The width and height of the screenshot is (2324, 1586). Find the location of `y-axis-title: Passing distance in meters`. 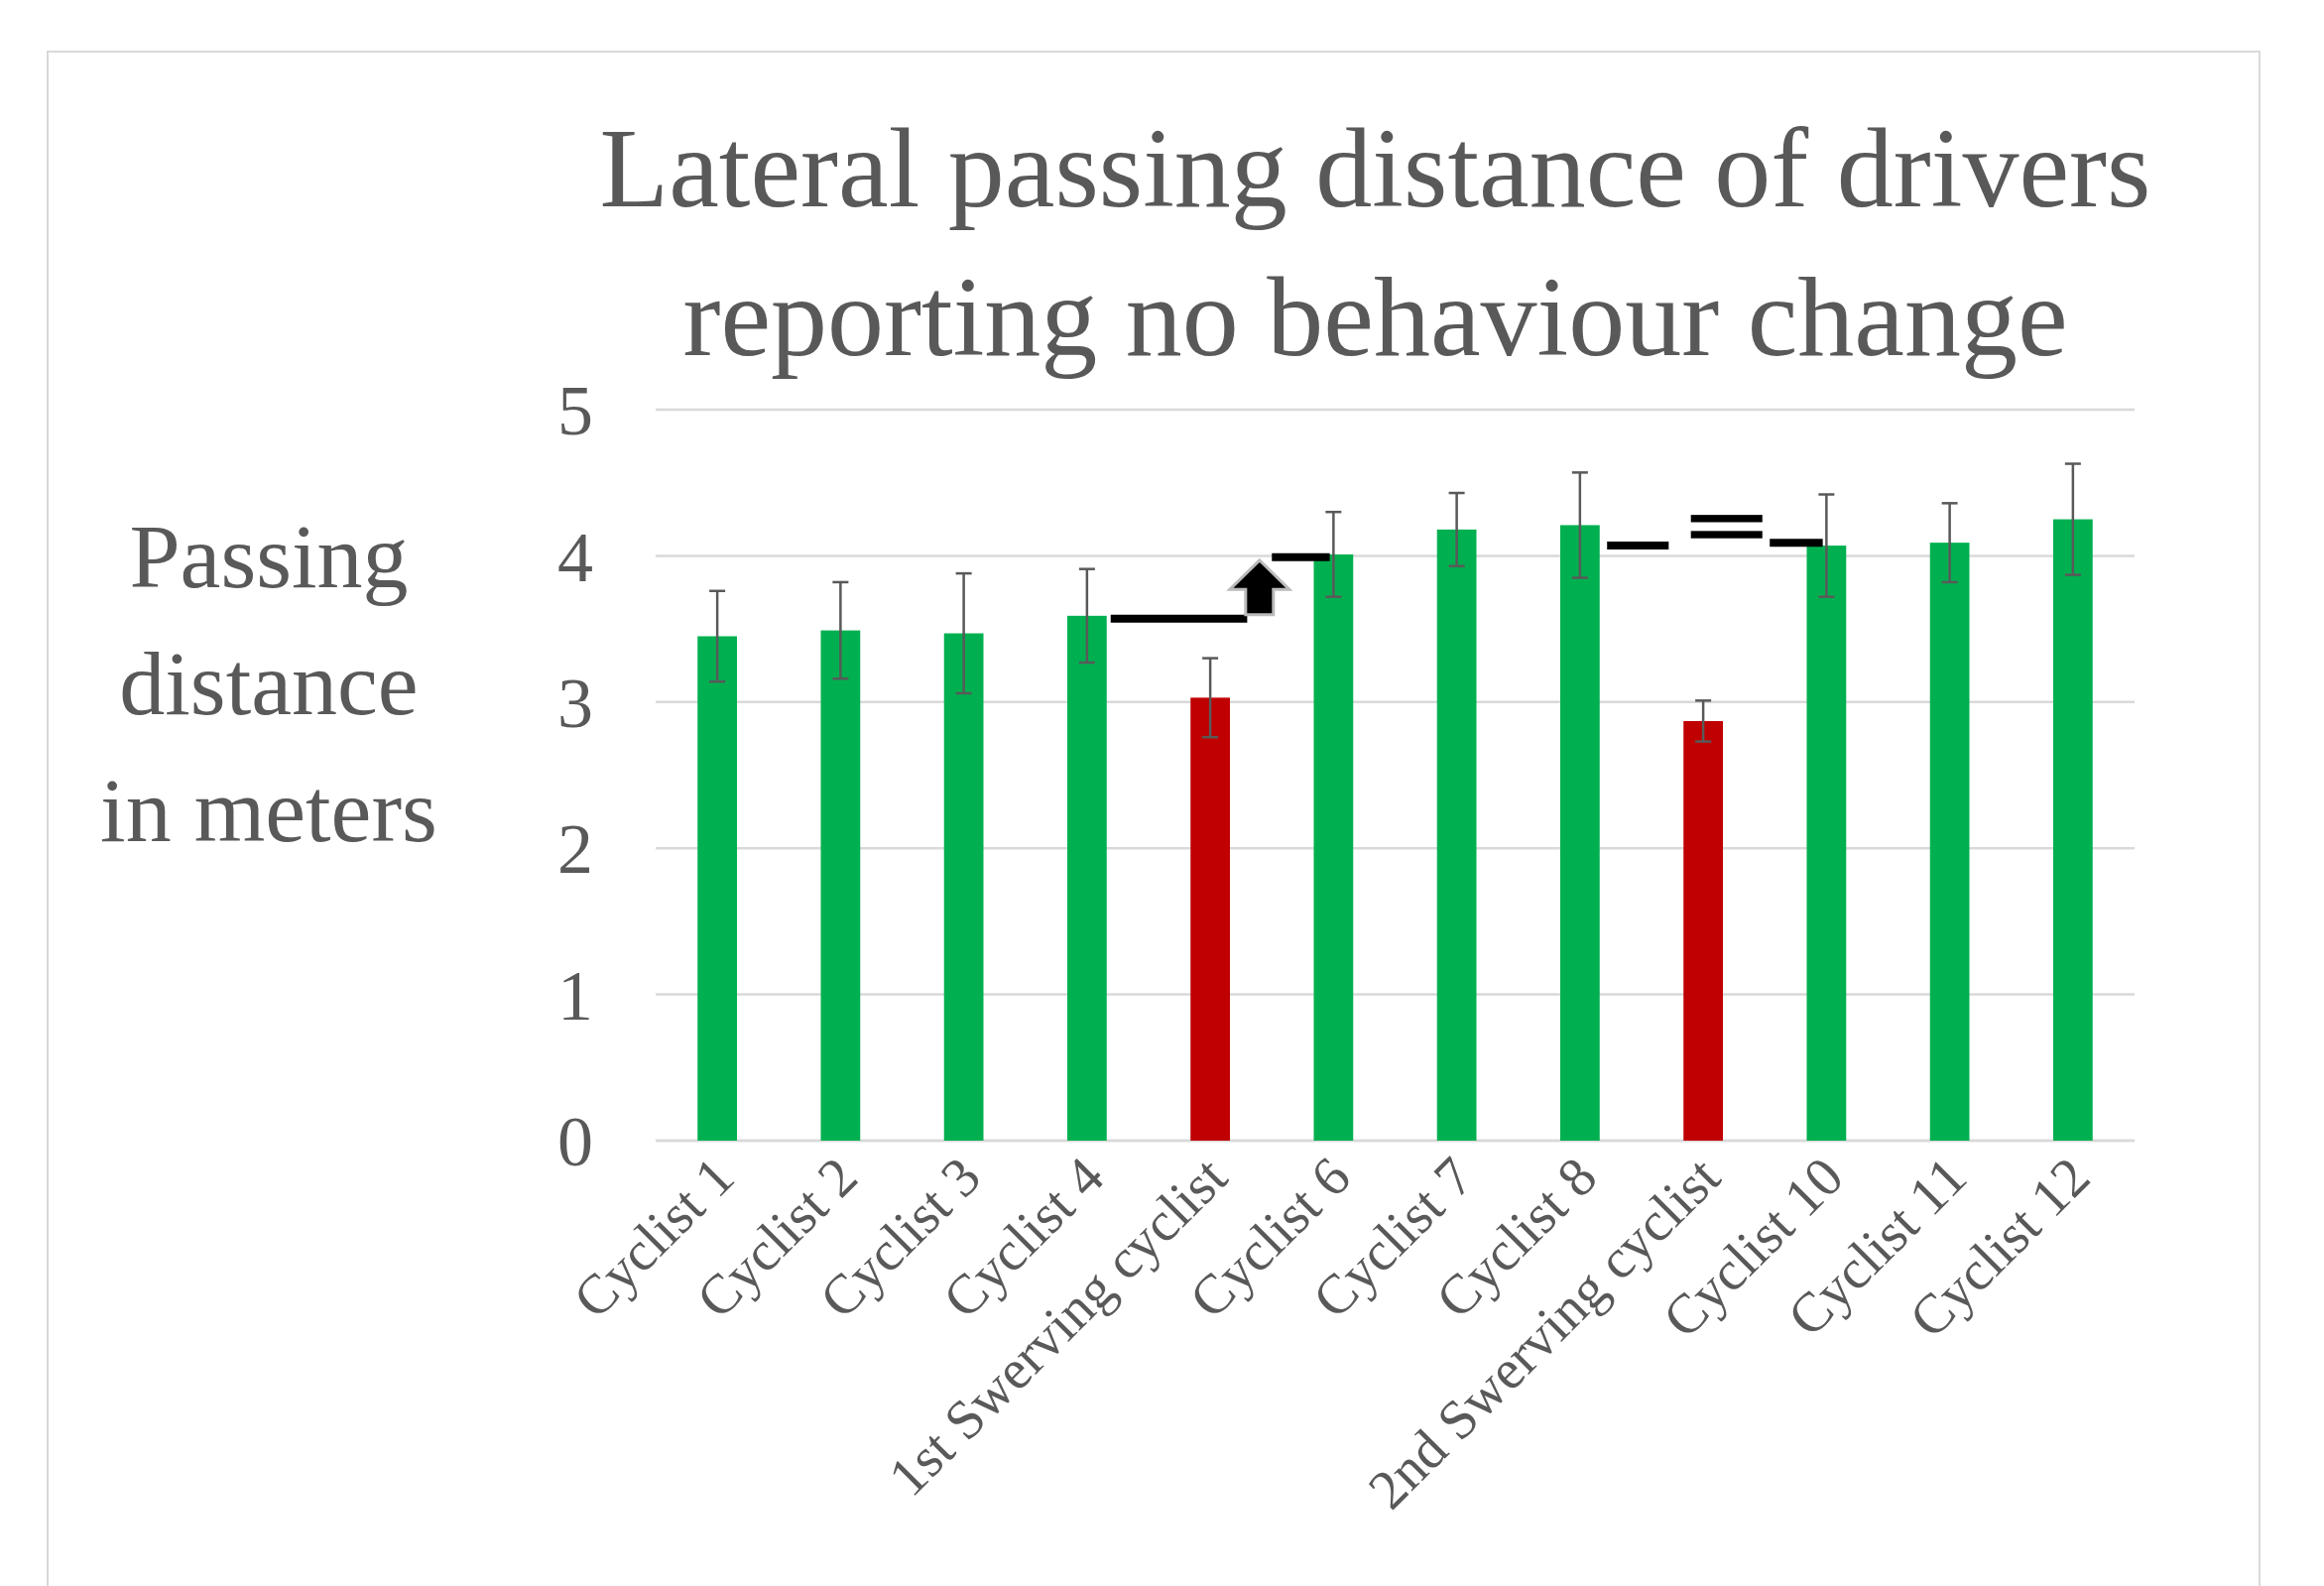

y-axis-title: Passing distance in meters is located at coordinates (268, 683).